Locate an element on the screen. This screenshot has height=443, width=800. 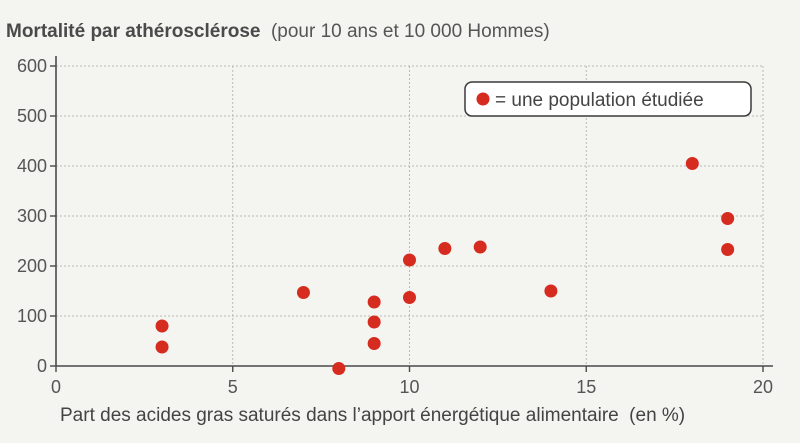
chart-subtitle: (pour 10 ans et 10 000 Hommes) is located at coordinates (410, 31).